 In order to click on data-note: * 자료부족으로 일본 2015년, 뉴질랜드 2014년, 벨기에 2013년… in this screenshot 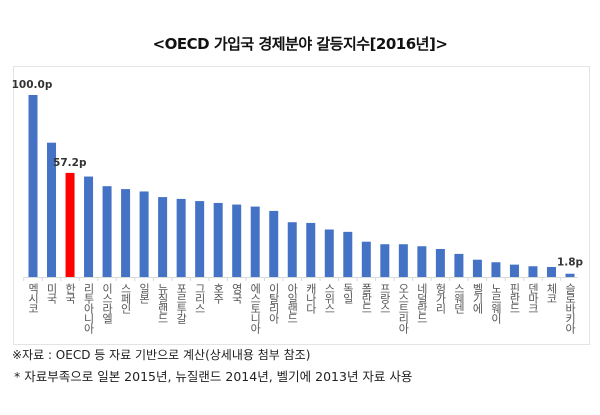, I will do `click(213, 376)`.